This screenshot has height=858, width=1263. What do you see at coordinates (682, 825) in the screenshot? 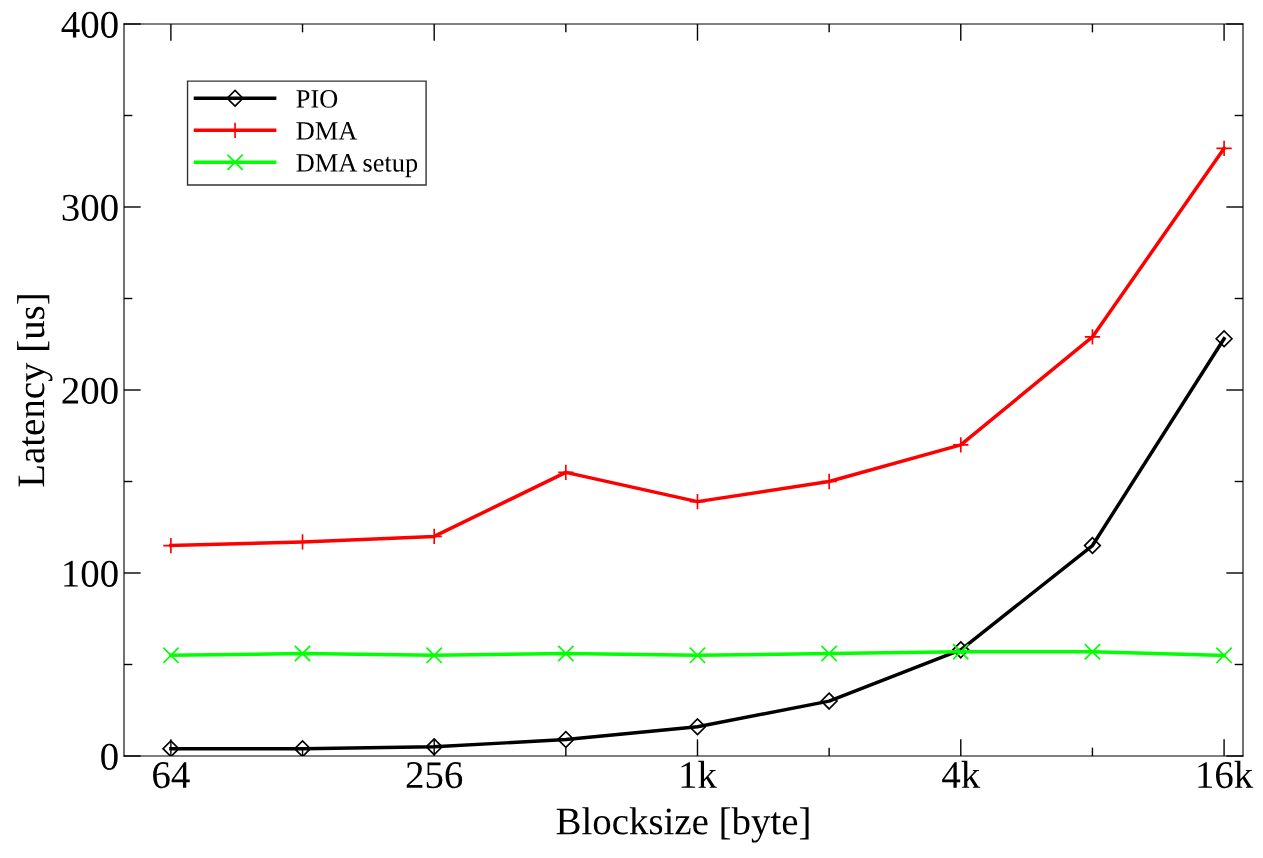
I see `x-axis-title: Blocksize [byte]` at bounding box center [682, 825].